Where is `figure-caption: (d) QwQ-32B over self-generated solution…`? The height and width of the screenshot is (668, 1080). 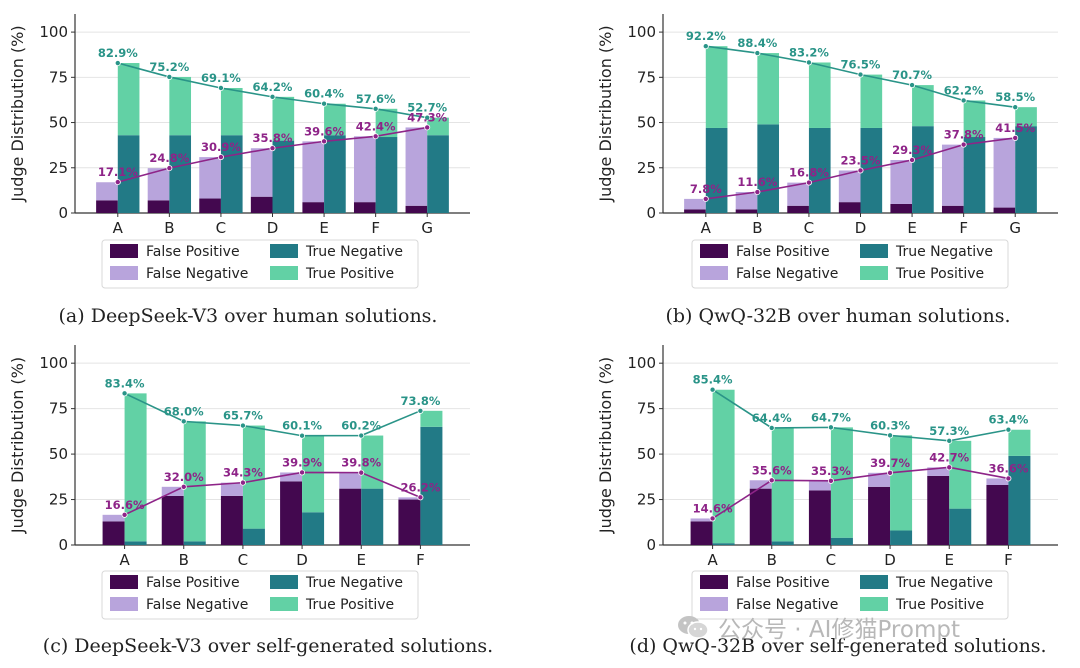
figure-caption: (d) QwQ-32B over self-generated solution… is located at coordinates (837, 646).